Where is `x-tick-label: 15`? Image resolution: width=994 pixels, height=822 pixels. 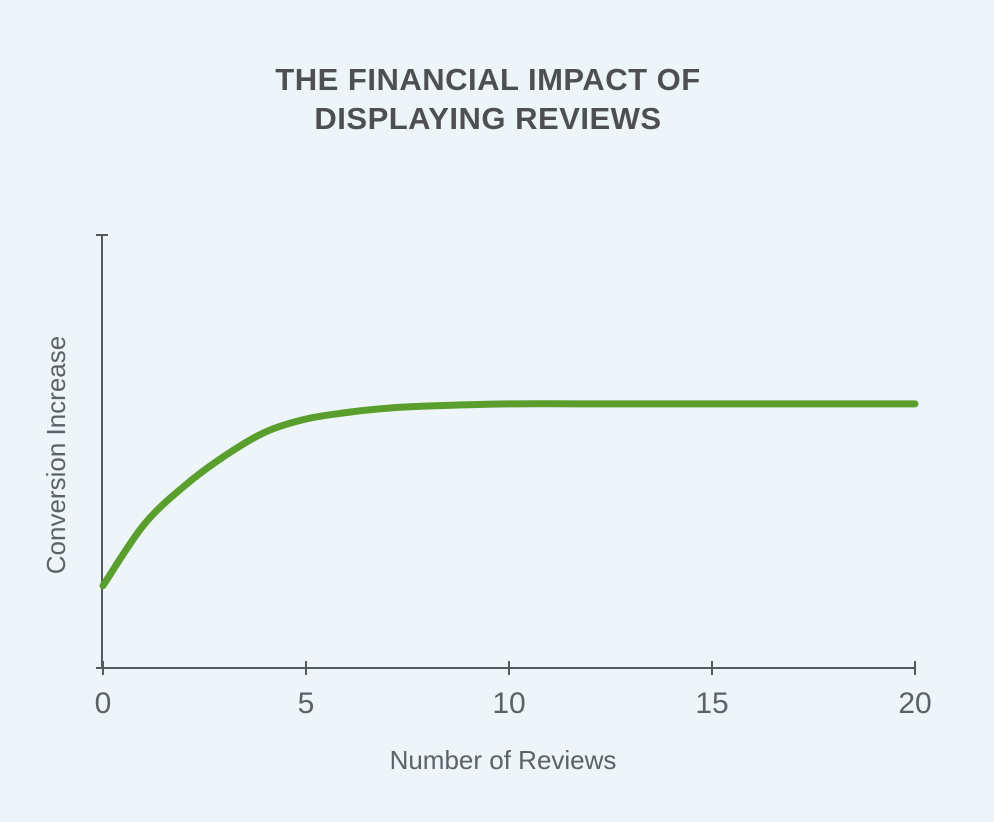
x-tick-label: 15 is located at coordinates (711, 703).